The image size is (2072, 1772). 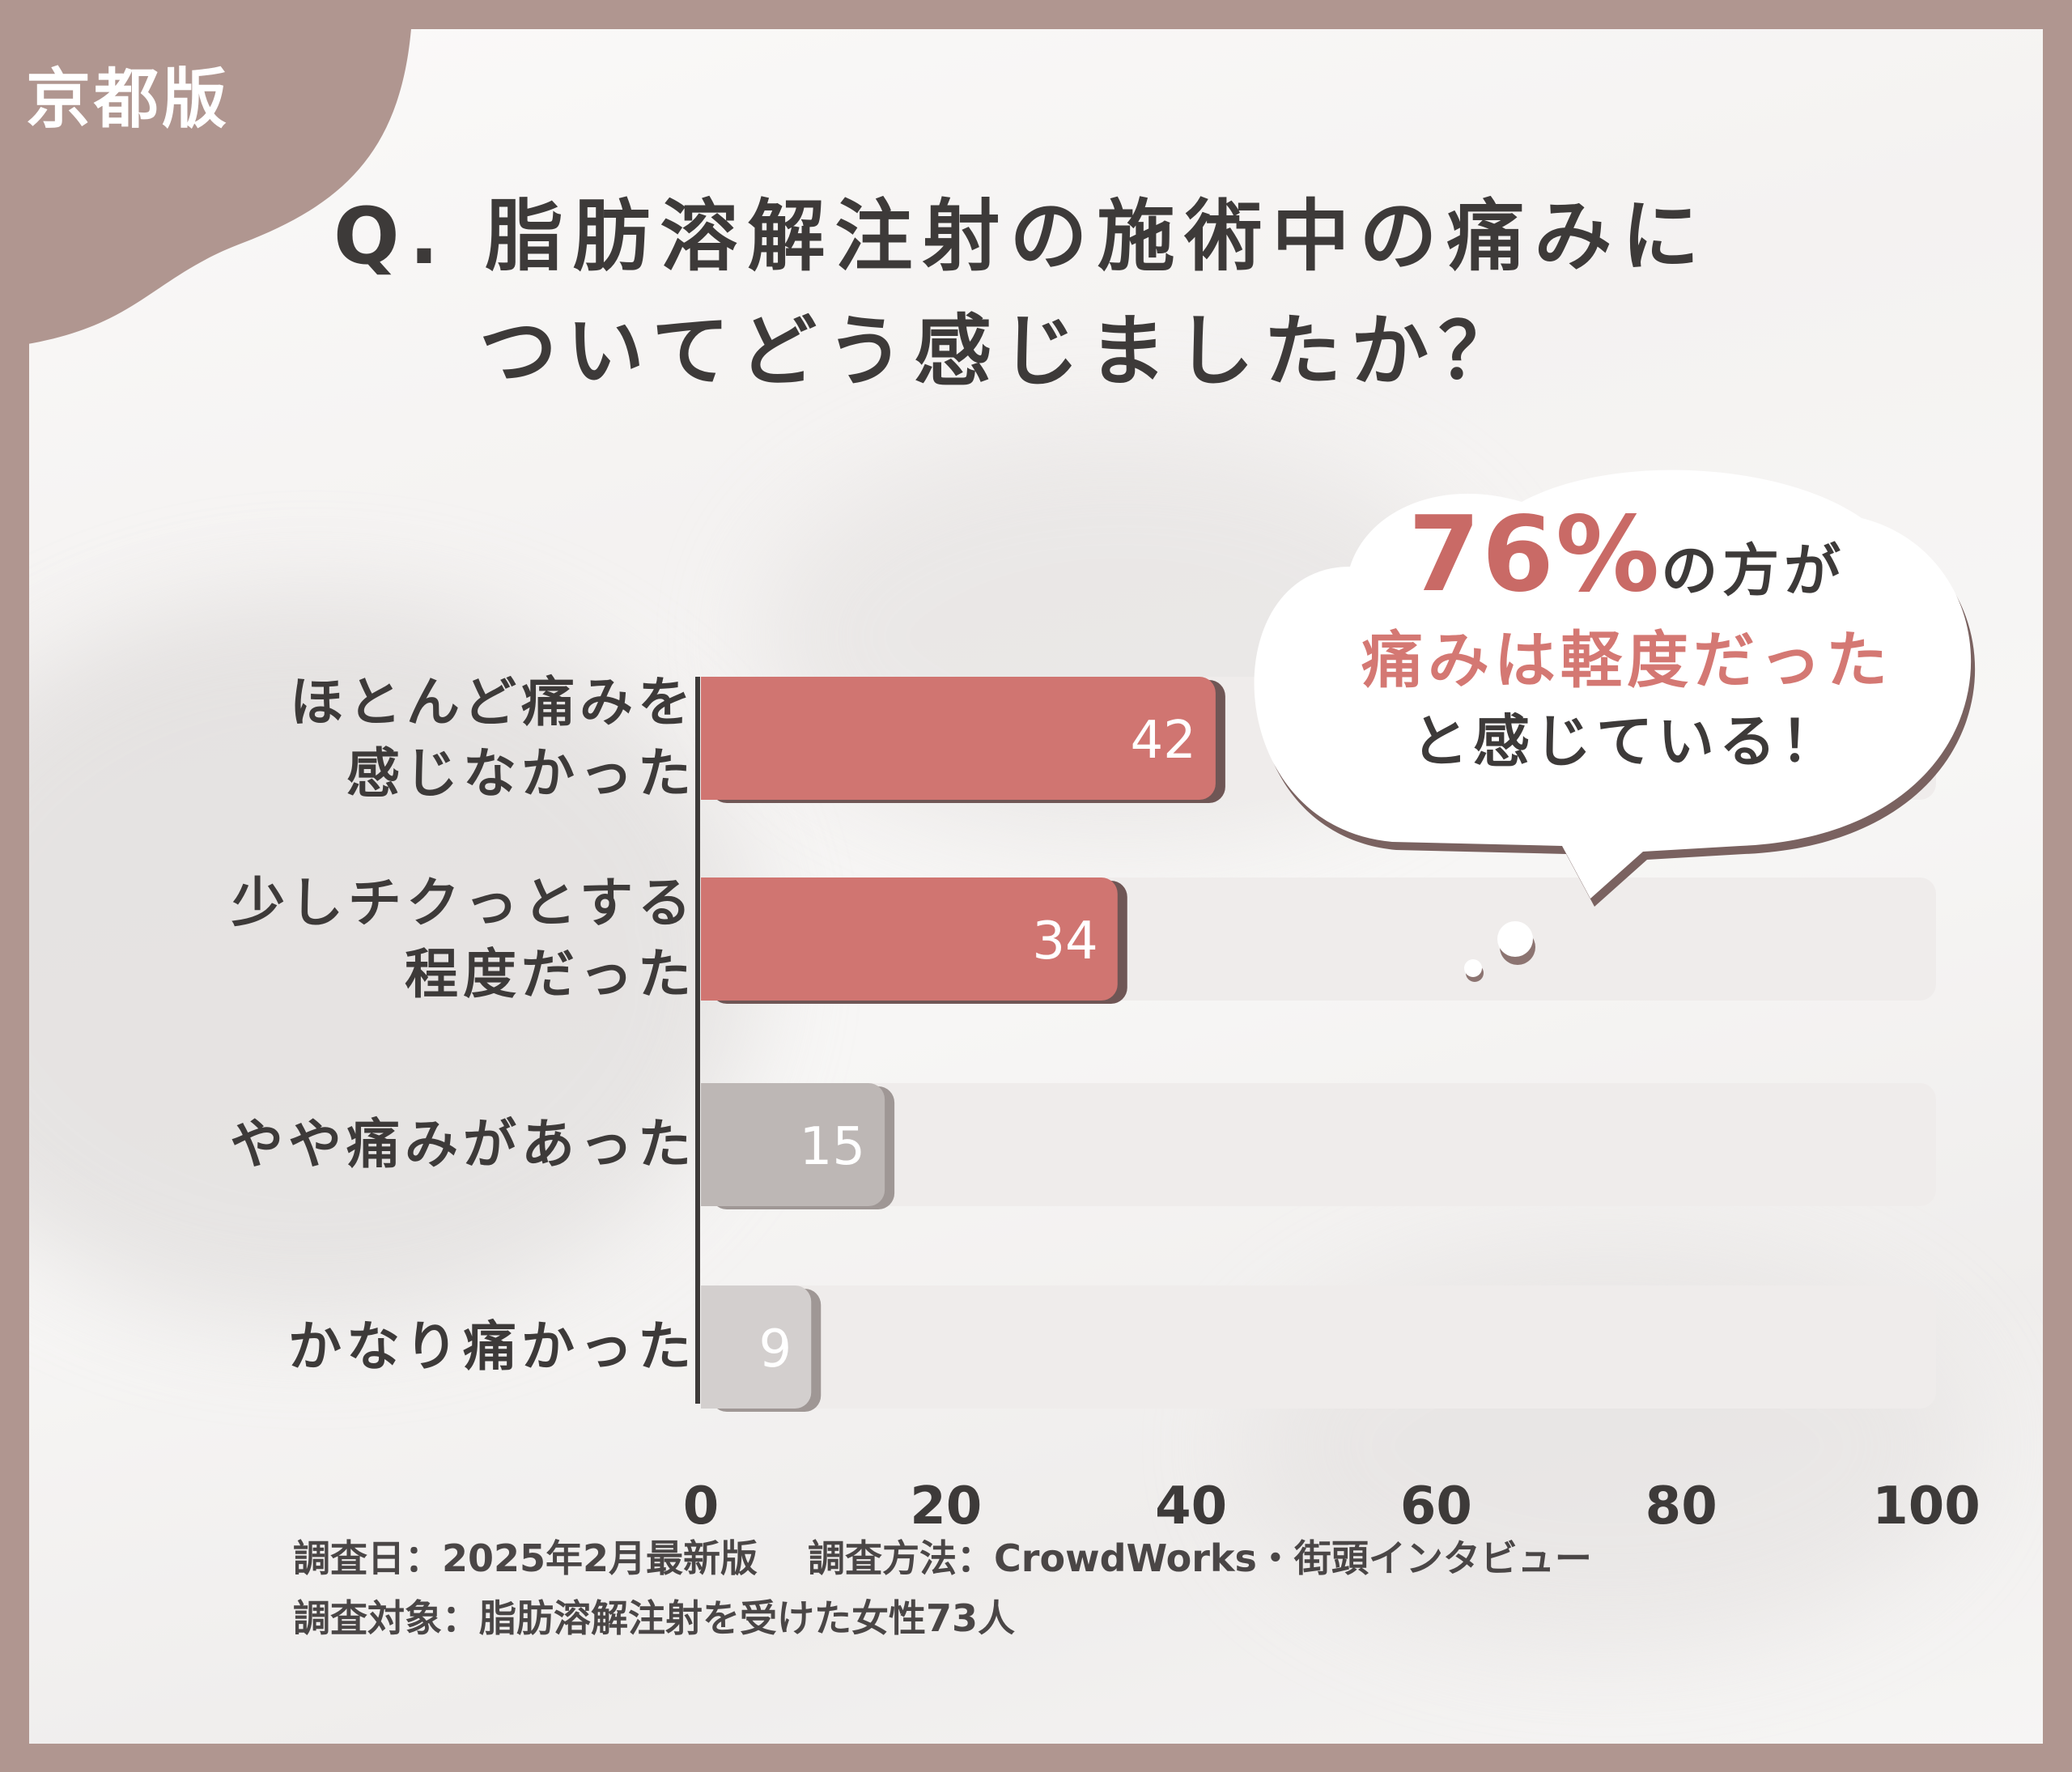 I want to click on speech-bubble, so click(x=1615, y=726).